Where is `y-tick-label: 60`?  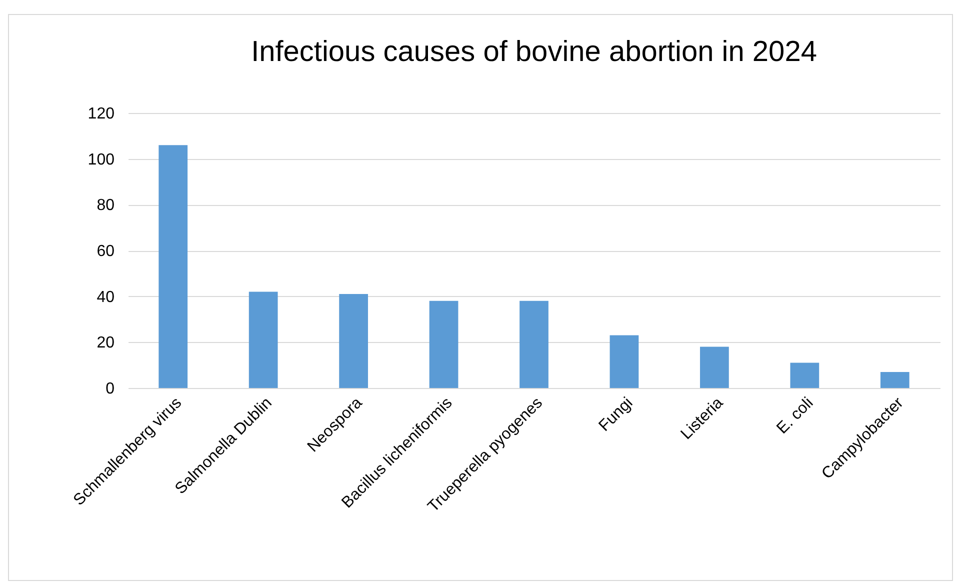
y-tick-label: 60 is located at coordinates (105, 251).